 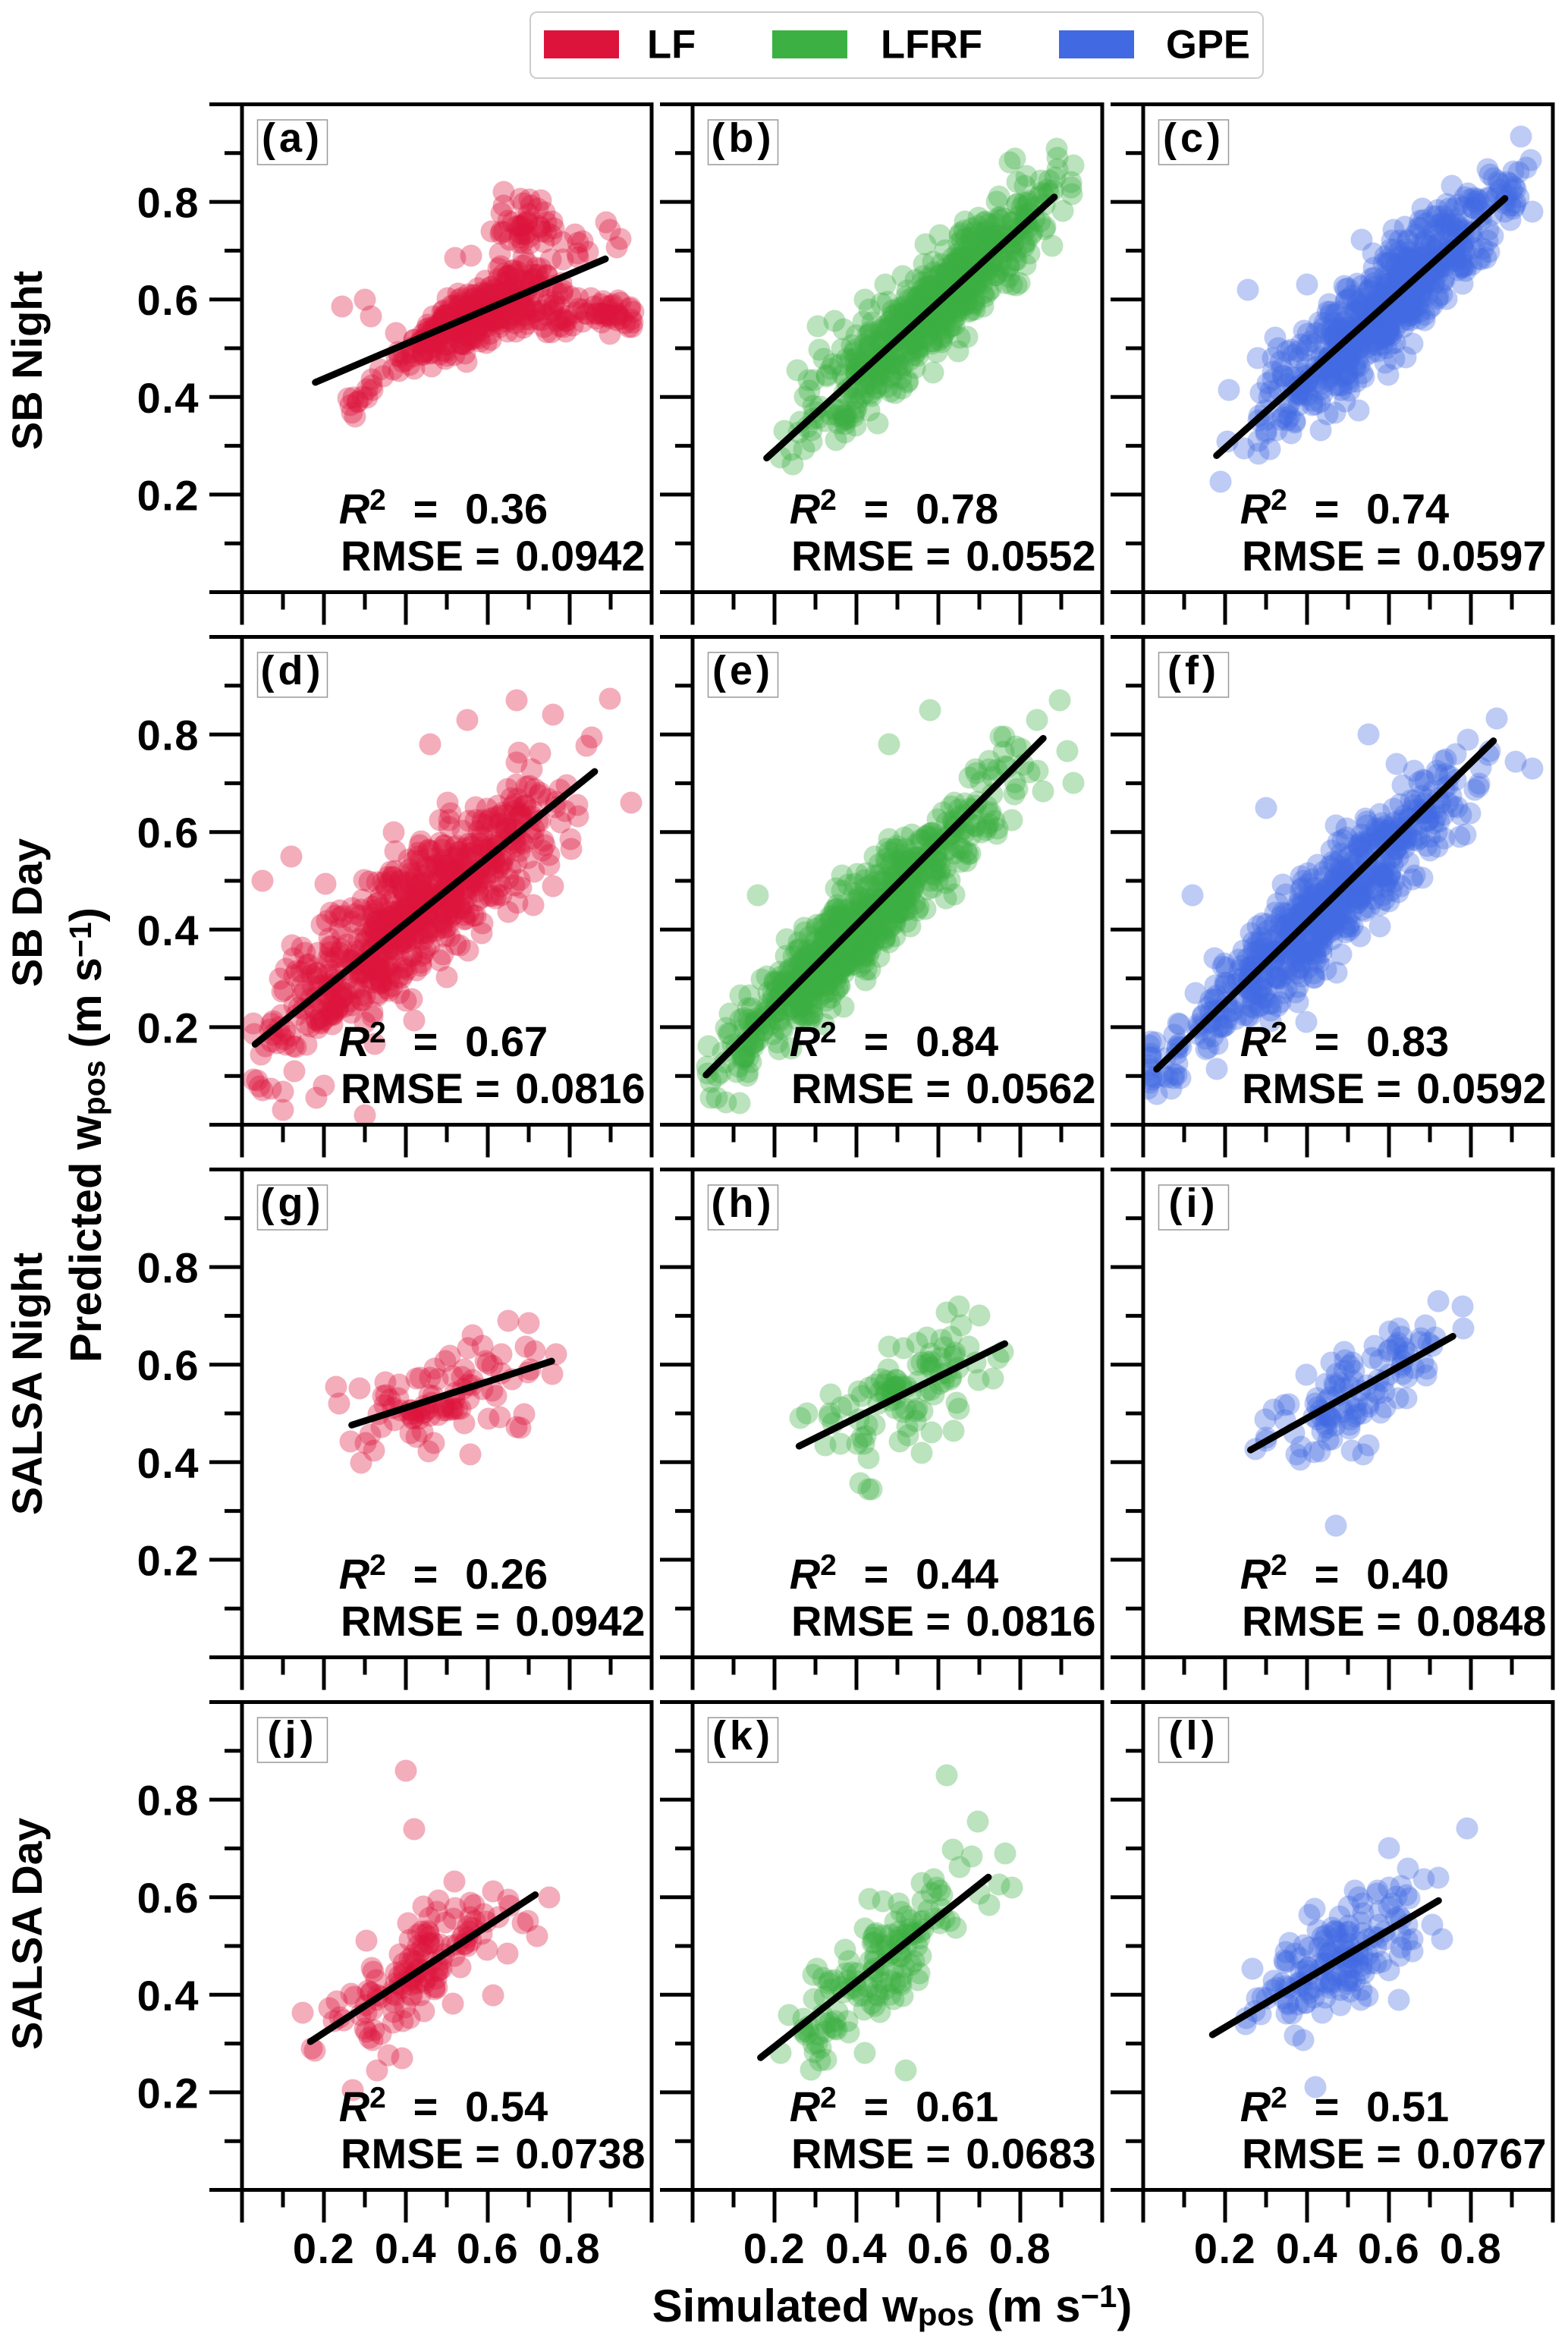 What do you see at coordinates (443, 2106) in the screenshot?
I see `svg-text: R2 = 0.54` at bounding box center [443, 2106].